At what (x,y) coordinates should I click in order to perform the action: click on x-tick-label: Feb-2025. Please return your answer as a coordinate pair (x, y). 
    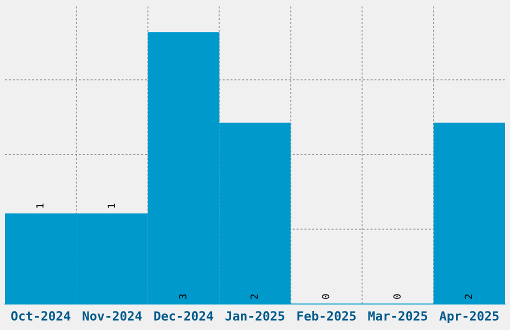
    Looking at the image, I should click on (326, 315).